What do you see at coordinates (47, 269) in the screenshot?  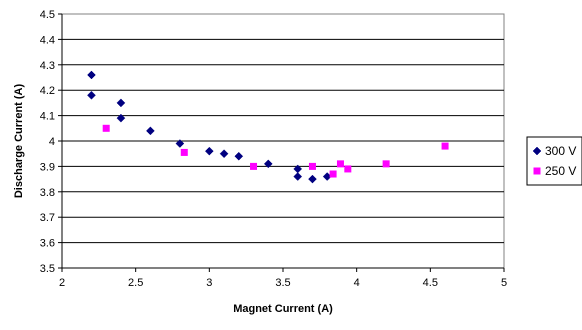 I see `y-tick-label: 3.5` at bounding box center [47, 269].